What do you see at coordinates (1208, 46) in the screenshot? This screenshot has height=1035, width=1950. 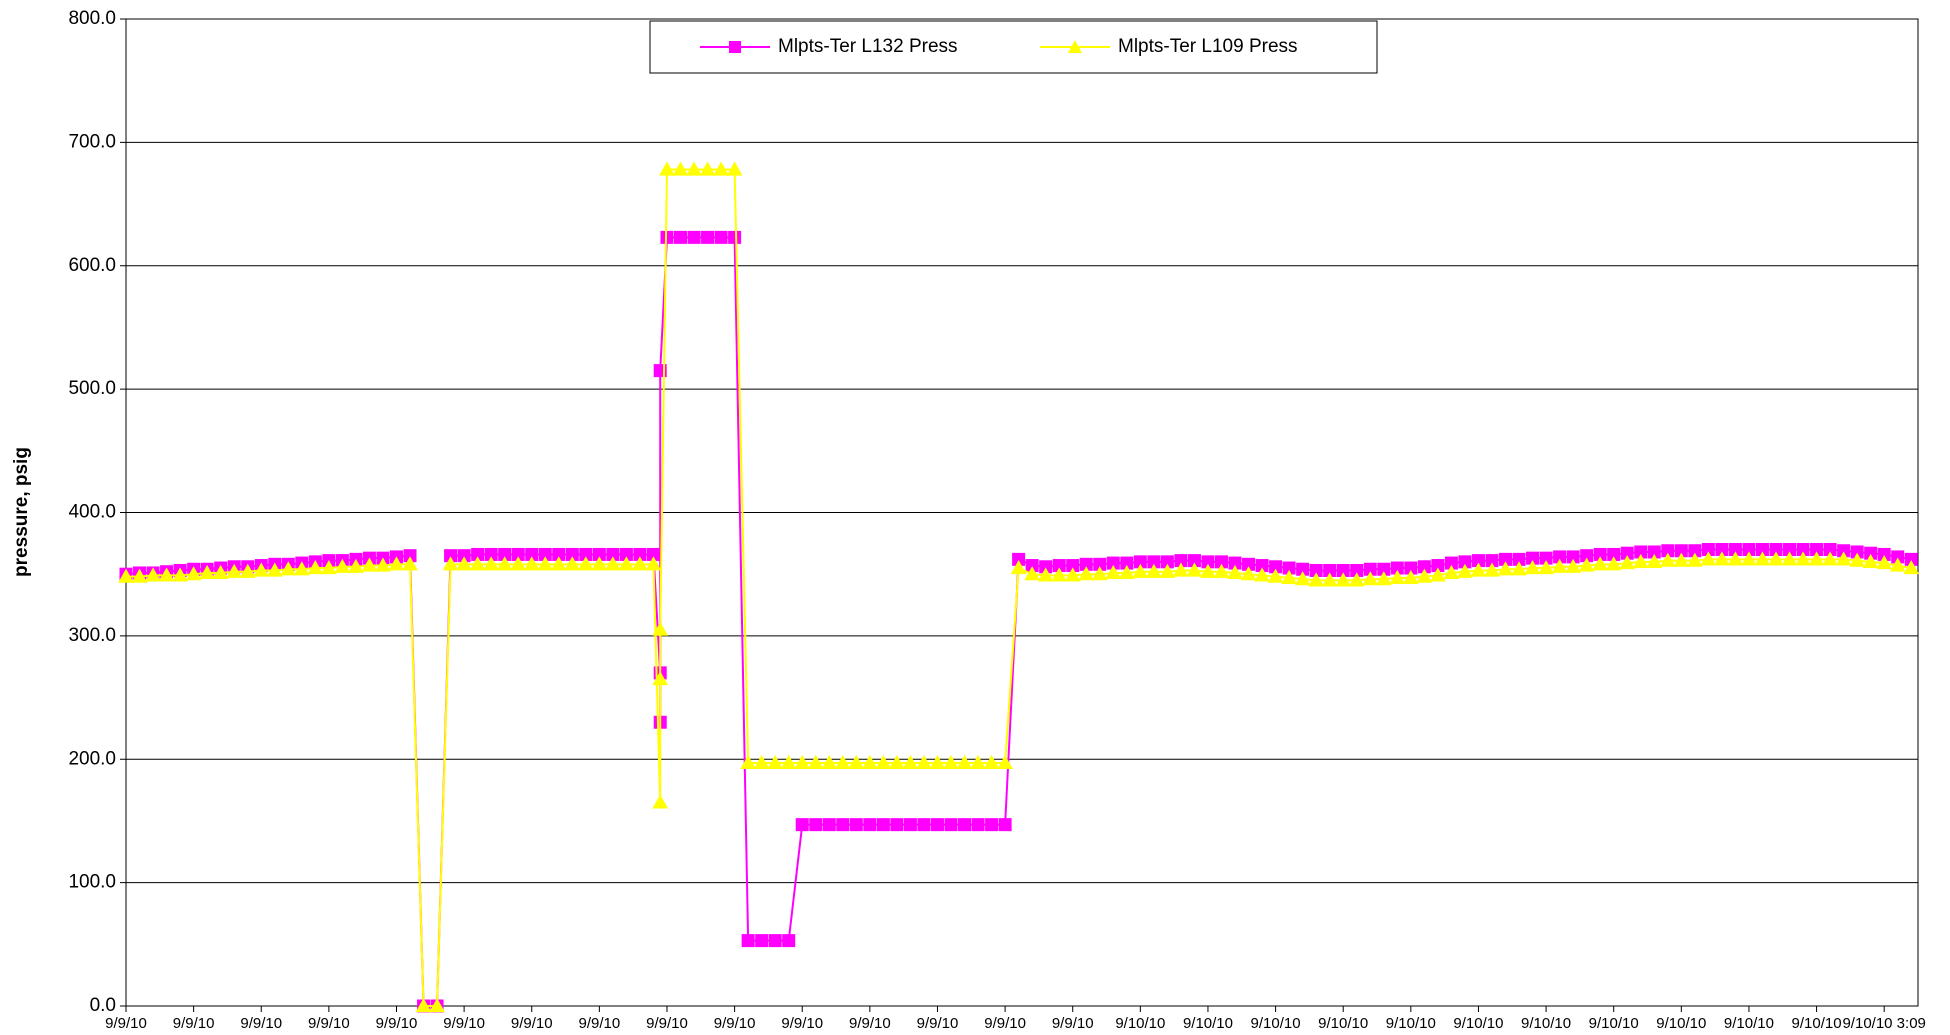 I see `legend-label: Mlpts-Ter L109 Press` at bounding box center [1208, 46].